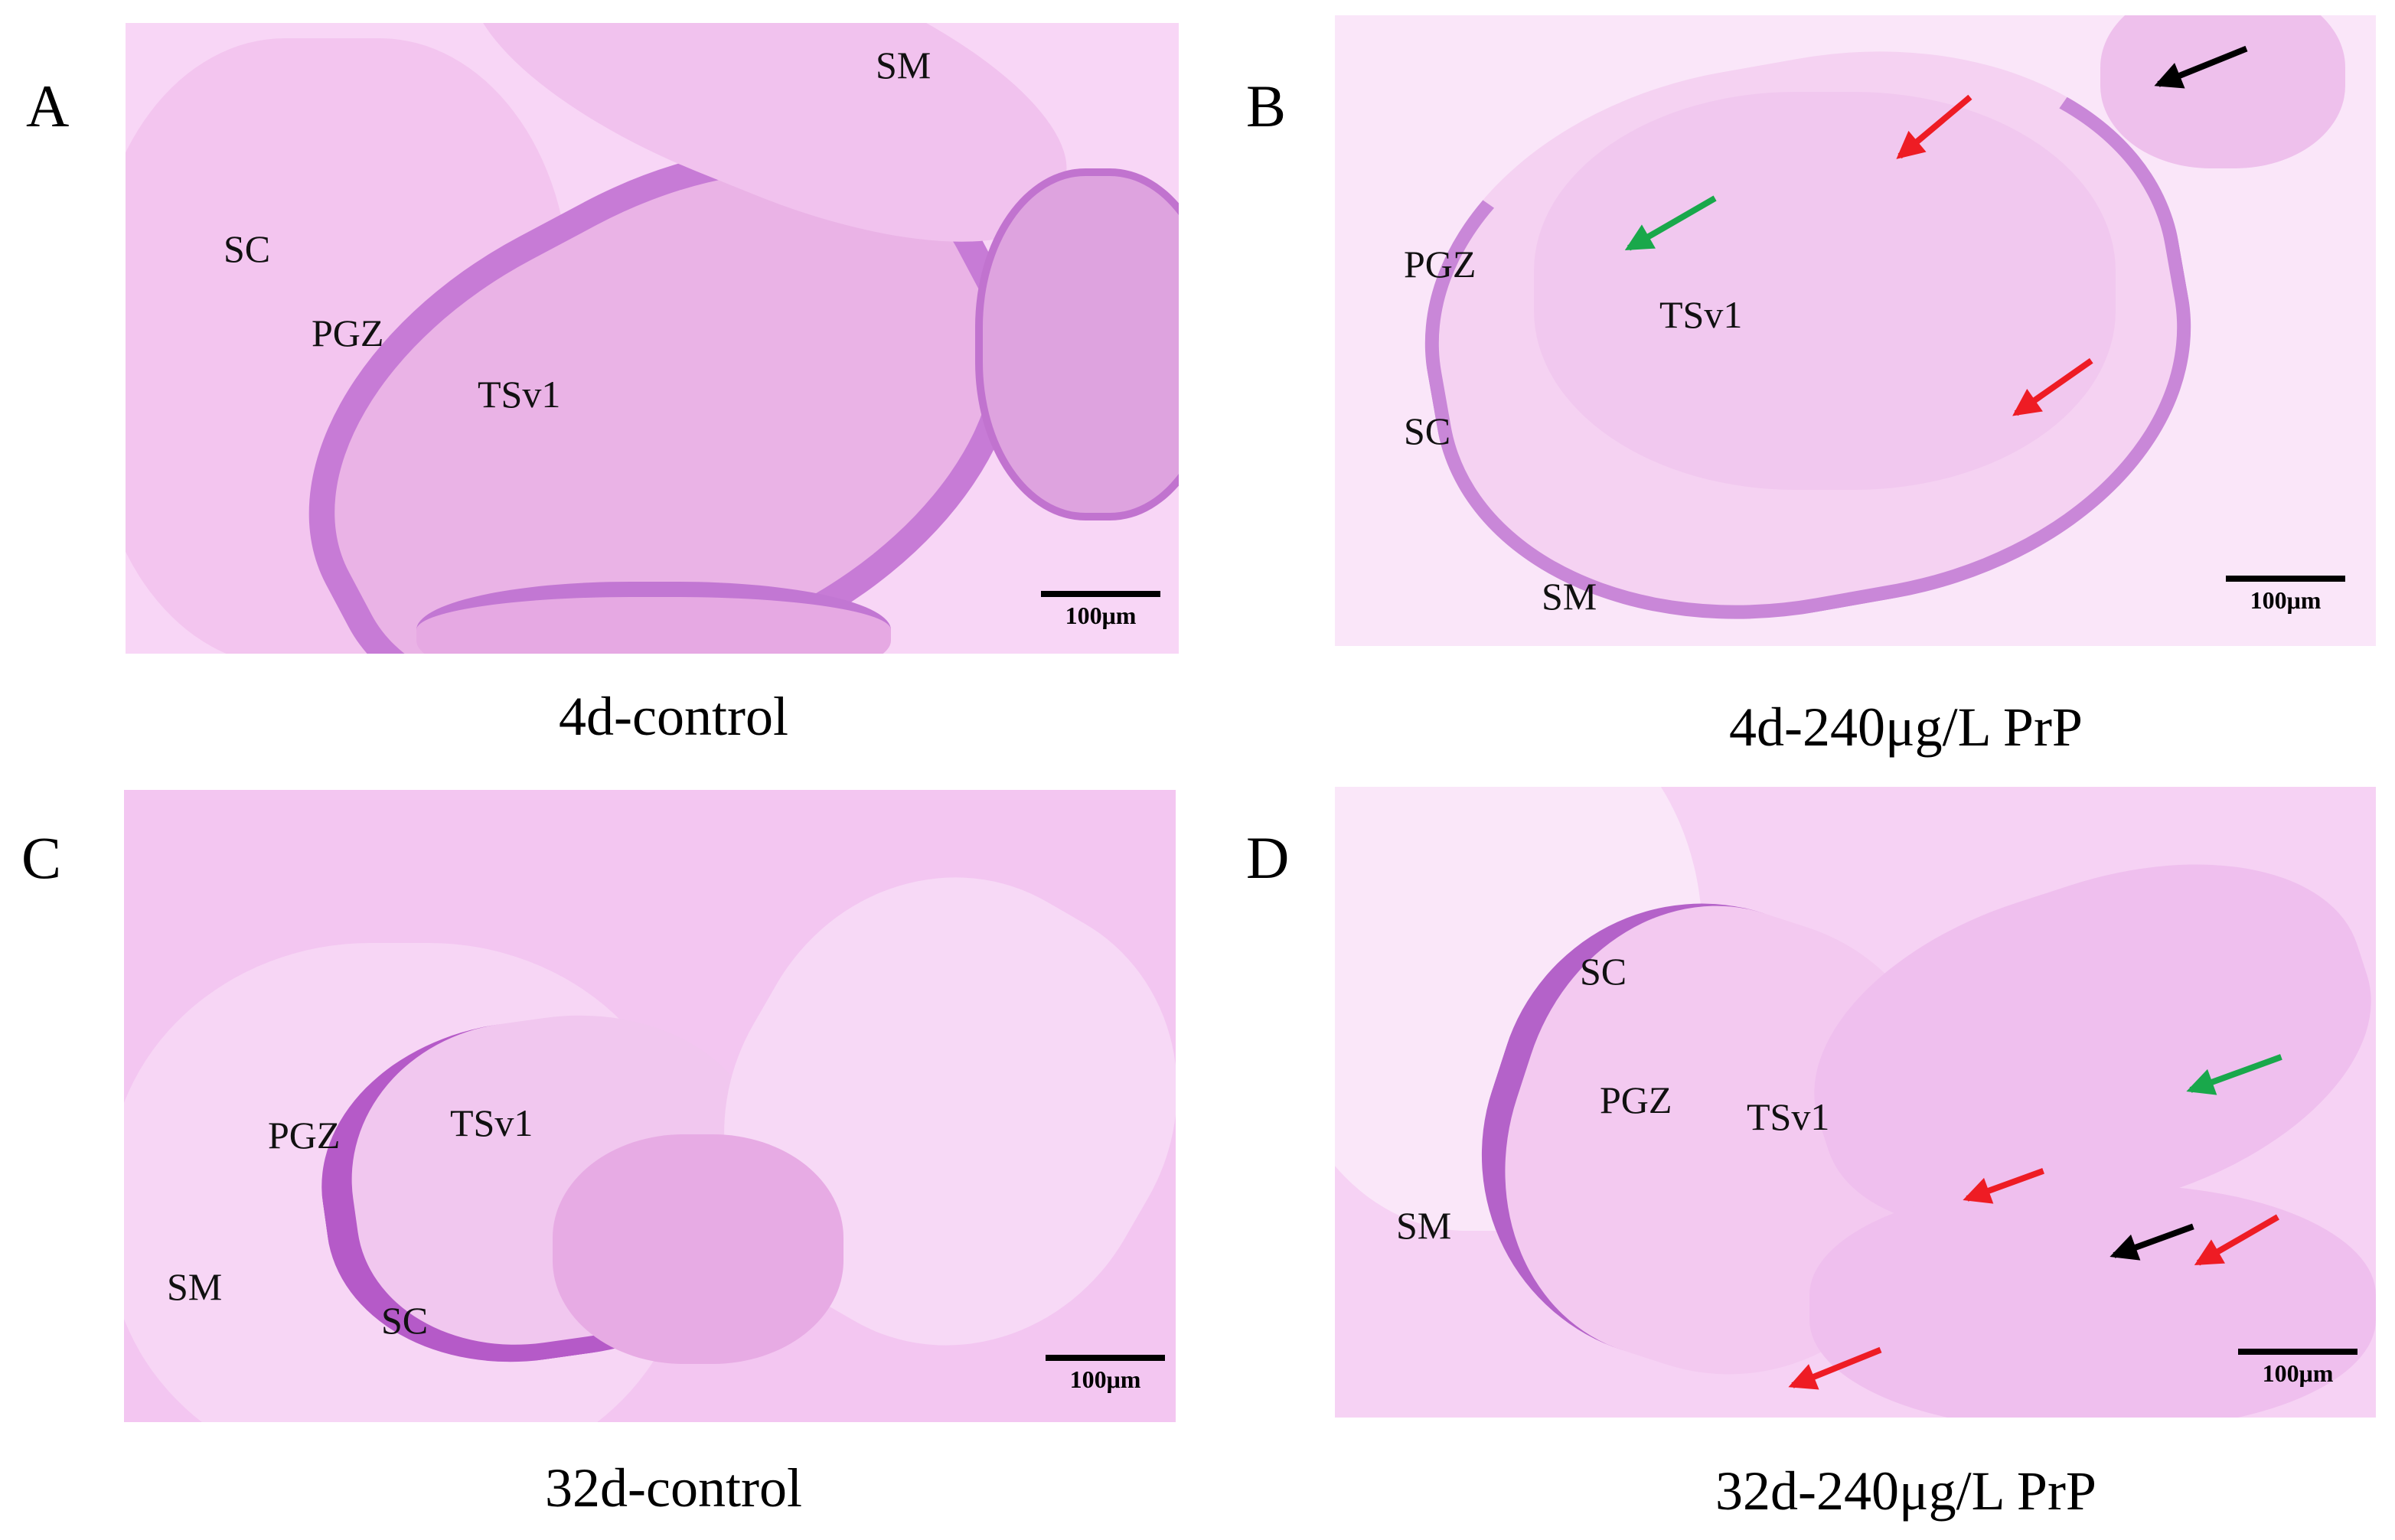 This screenshot has width=2395, height=1540. Describe the element at coordinates (1905, 1491) in the screenshot. I see `caption-d: 32d-240μg/L PrP` at that location.